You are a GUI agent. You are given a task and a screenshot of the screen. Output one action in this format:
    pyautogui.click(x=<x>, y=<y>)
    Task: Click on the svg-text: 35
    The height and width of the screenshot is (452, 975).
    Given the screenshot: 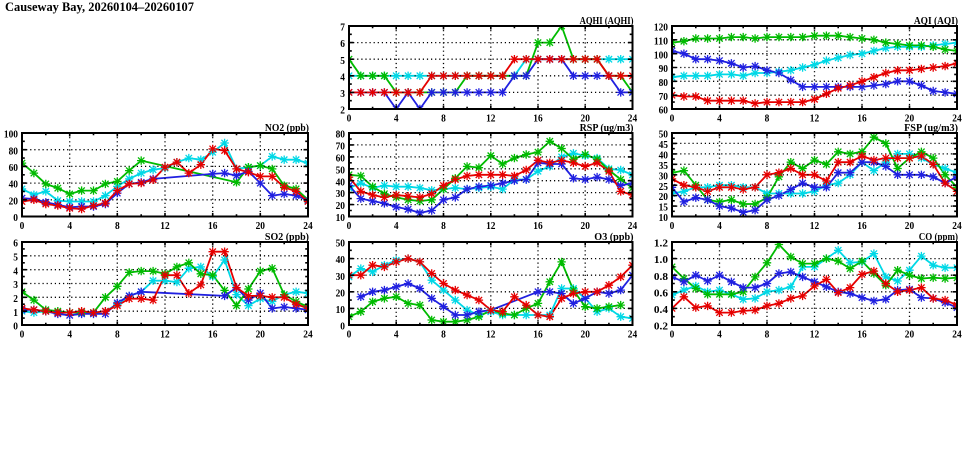 What is the action you would take?
    pyautogui.click(x=663, y=166)
    